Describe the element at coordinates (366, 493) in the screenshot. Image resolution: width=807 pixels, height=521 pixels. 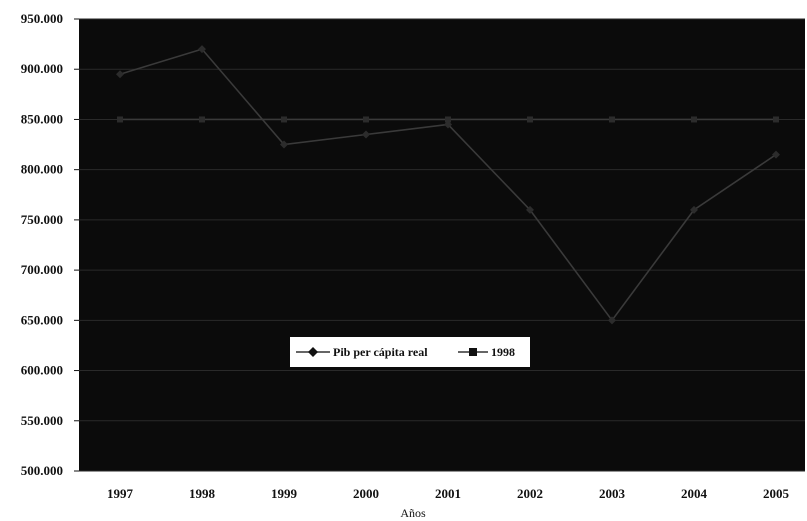
I see `x-tick-label: 2000` at that location.